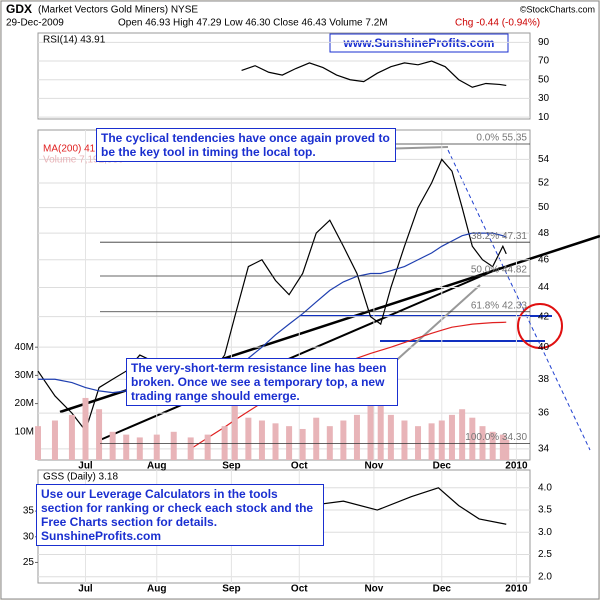 This screenshot has height=600, width=600. What do you see at coordinates (544, 287) in the screenshot?
I see `y-tick-label: 44` at bounding box center [544, 287].